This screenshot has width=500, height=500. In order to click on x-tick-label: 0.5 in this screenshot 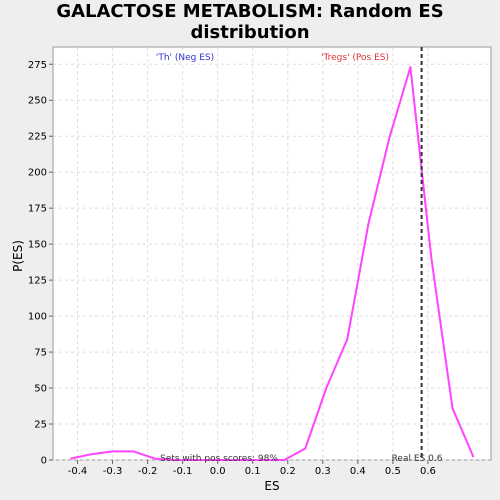, I will do `click(393, 471)`.